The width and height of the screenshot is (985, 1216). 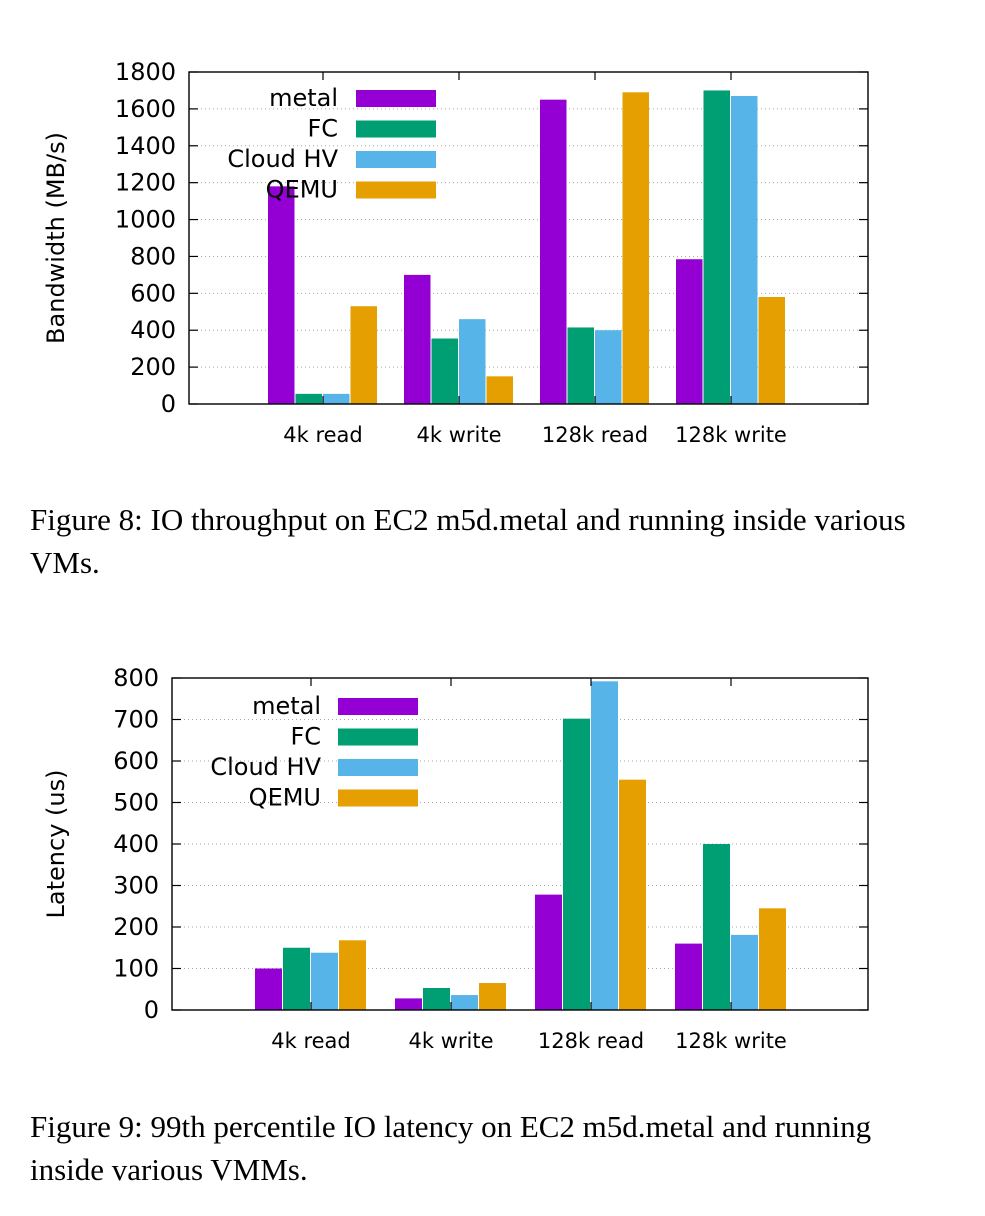 What do you see at coordinates (145, 72) in the screenshot?
I see `y-tick-label: 1800` at bounding box center [145, 72].